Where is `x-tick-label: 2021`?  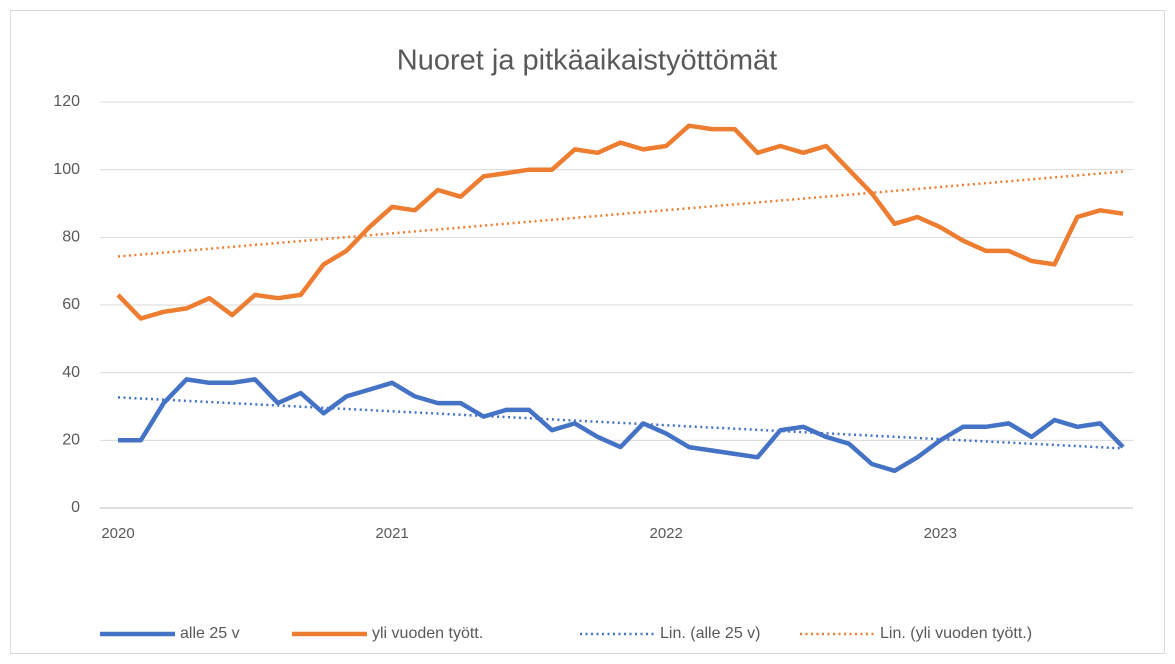
x-tick-label: 2021 is located at coordinates (391, 533).